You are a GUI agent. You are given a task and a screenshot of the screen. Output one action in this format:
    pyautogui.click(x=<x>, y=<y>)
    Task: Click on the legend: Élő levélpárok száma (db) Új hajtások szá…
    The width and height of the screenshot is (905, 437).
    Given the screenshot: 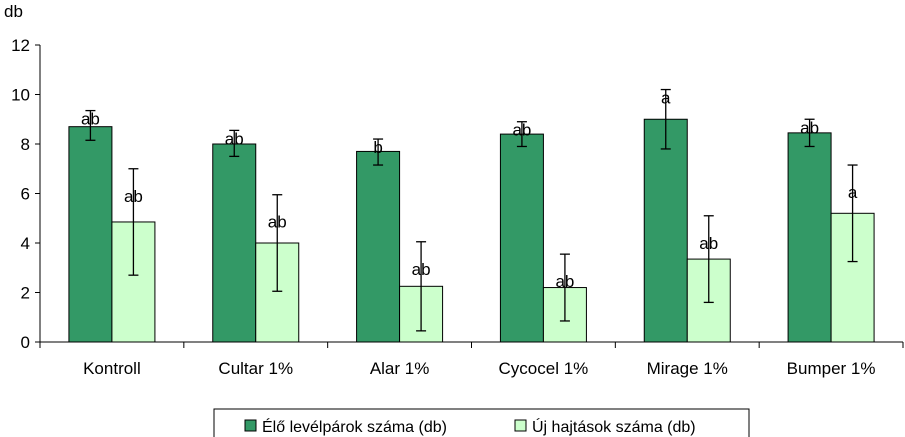 What is the action you would take?
    pyautogui.click(x=481, y=422)
    